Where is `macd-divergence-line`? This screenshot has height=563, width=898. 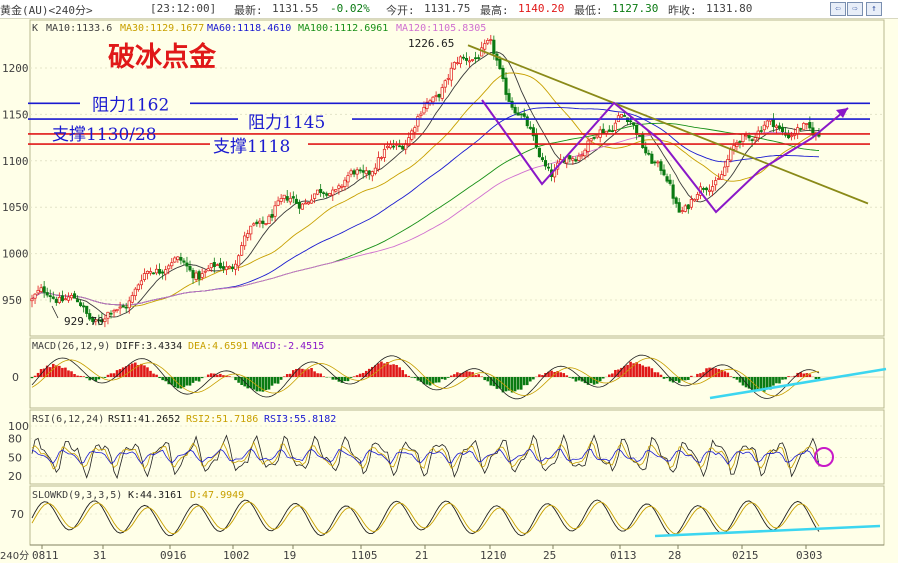 macd-divergence-line is located at coordinates (798, 383).